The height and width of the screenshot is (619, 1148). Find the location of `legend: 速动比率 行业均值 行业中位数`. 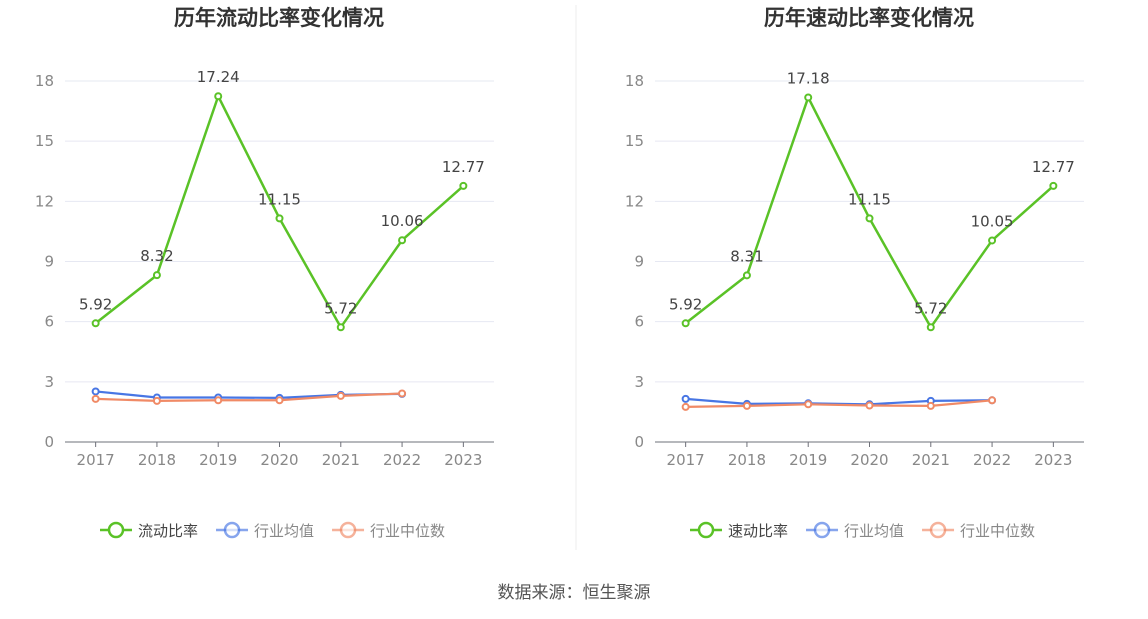

legend: 速动比率 行业均值 行业中位数 is located at coordinates (862, 530).